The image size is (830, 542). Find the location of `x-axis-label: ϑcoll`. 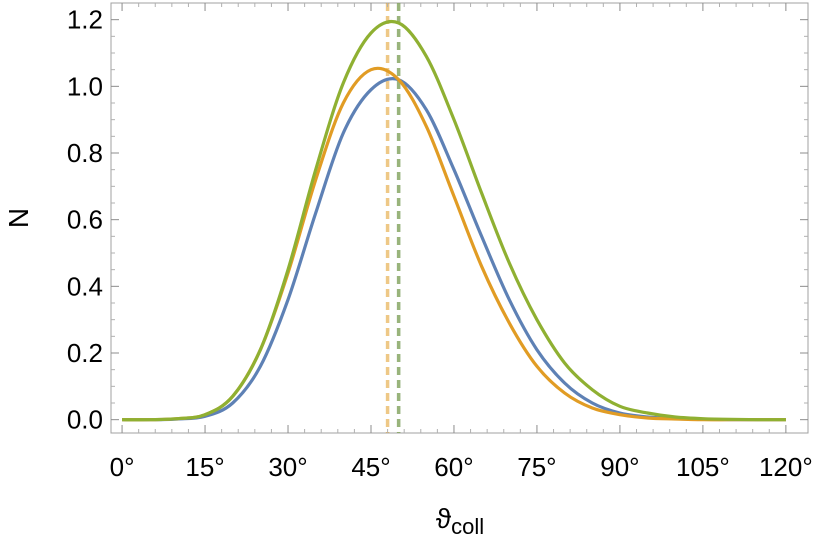

x-axis-label: ϑcoll is located at coordinates (460, 521).